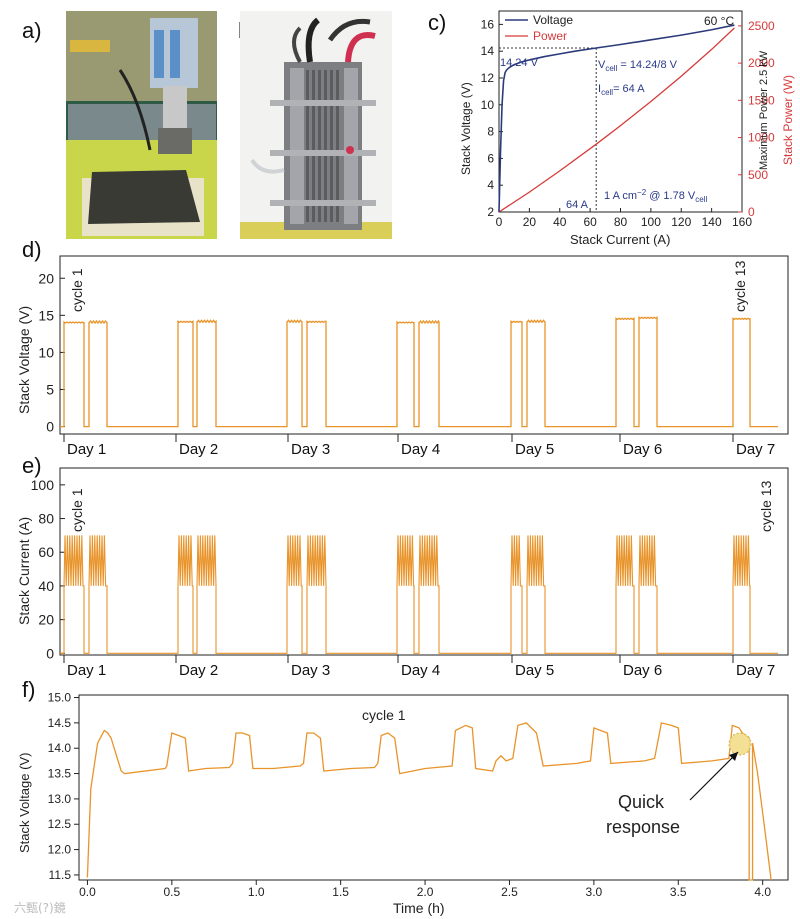  What do you see at coordinates (577, 205) in the screenshot?
I see `chart-c-annot-ipoint: 64 A` at bounding box center [577, 205].